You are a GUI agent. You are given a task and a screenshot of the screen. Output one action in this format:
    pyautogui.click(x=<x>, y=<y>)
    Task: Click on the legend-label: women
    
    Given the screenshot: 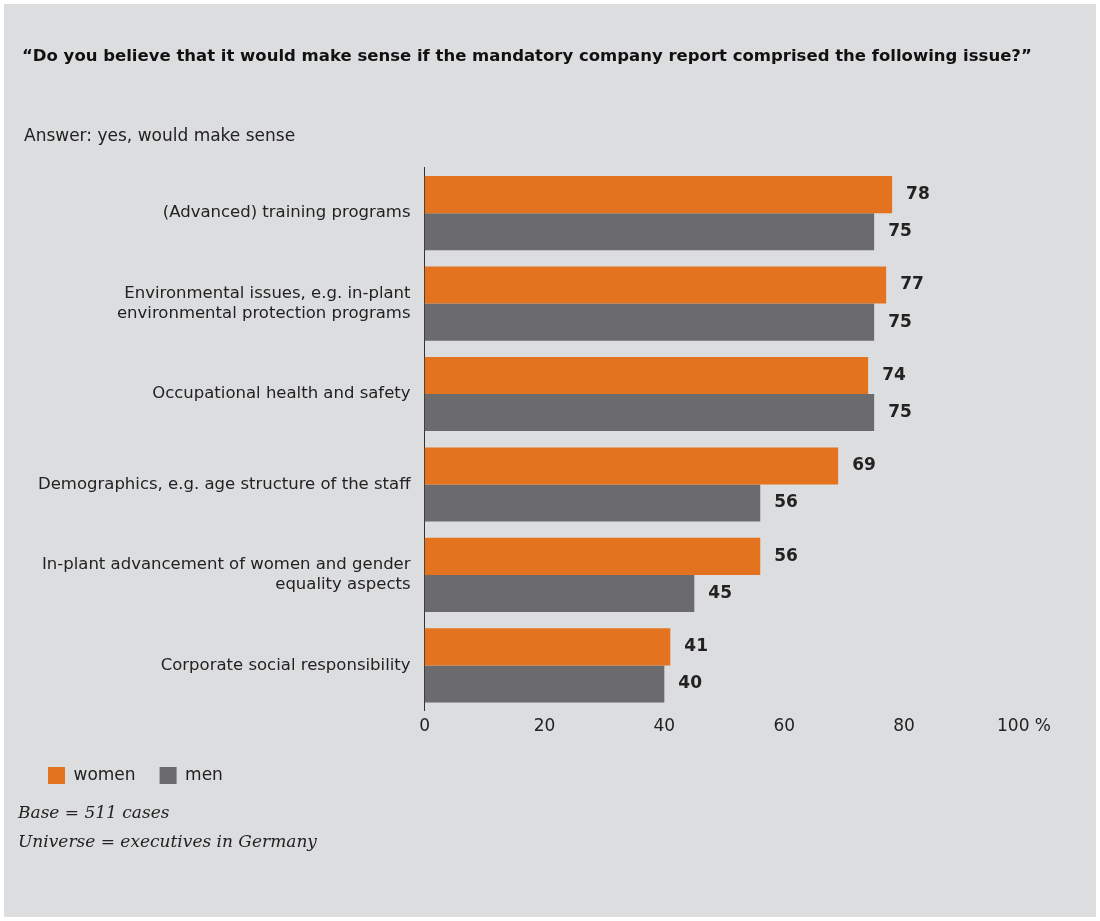 What is the action you would take?
    pyautogui.click(x=104, y=773)
    